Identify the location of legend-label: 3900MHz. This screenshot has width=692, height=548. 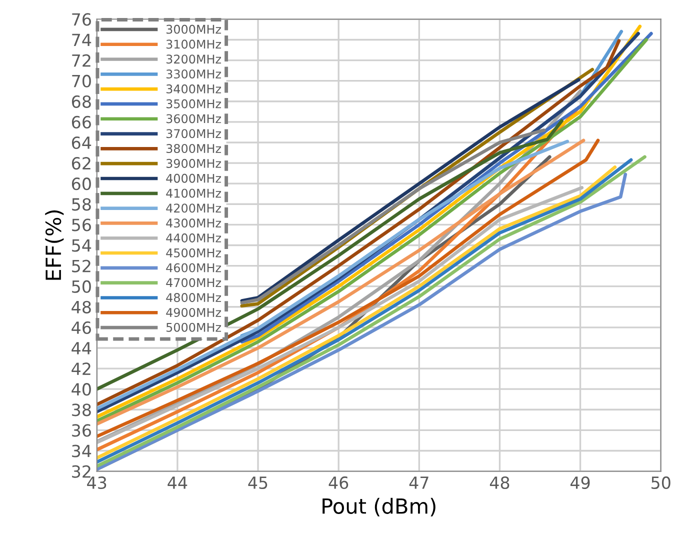
(193, 163).